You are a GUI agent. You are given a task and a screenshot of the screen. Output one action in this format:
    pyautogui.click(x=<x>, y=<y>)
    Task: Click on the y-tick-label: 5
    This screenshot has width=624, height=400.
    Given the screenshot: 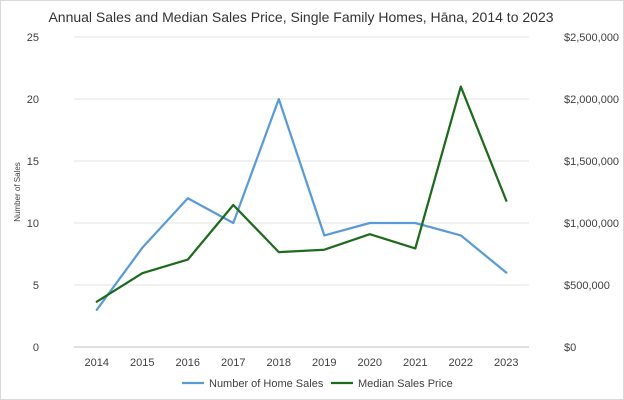 What is the action you would take?
    pyautogui.click(x=36, y=286)
    